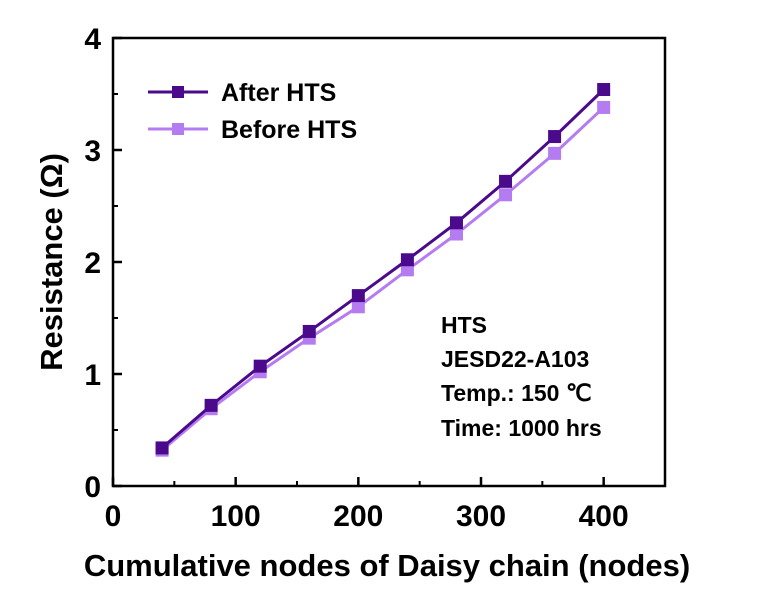 Image resolution: width=766 pixels, height=597 pixels. What do you see at coordinates (252, 111) in the screenshot?
I see `legend: After HTS Before HTS` at bounding box center [252, 111].